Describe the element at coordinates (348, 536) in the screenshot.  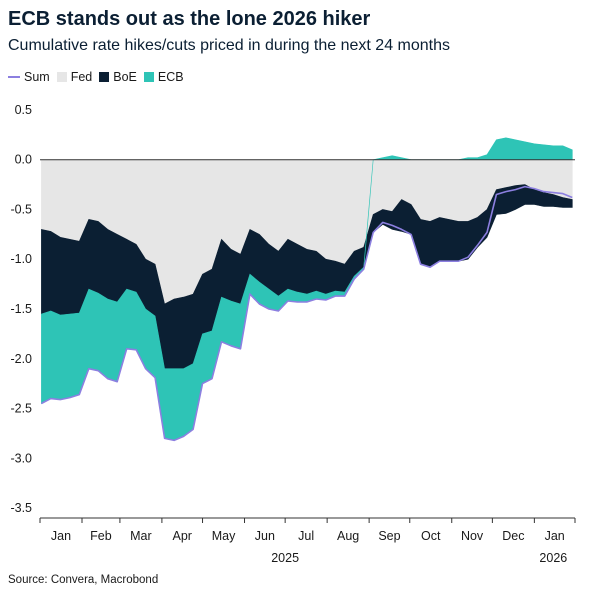
I see `x-month-label: Aug` at that location.